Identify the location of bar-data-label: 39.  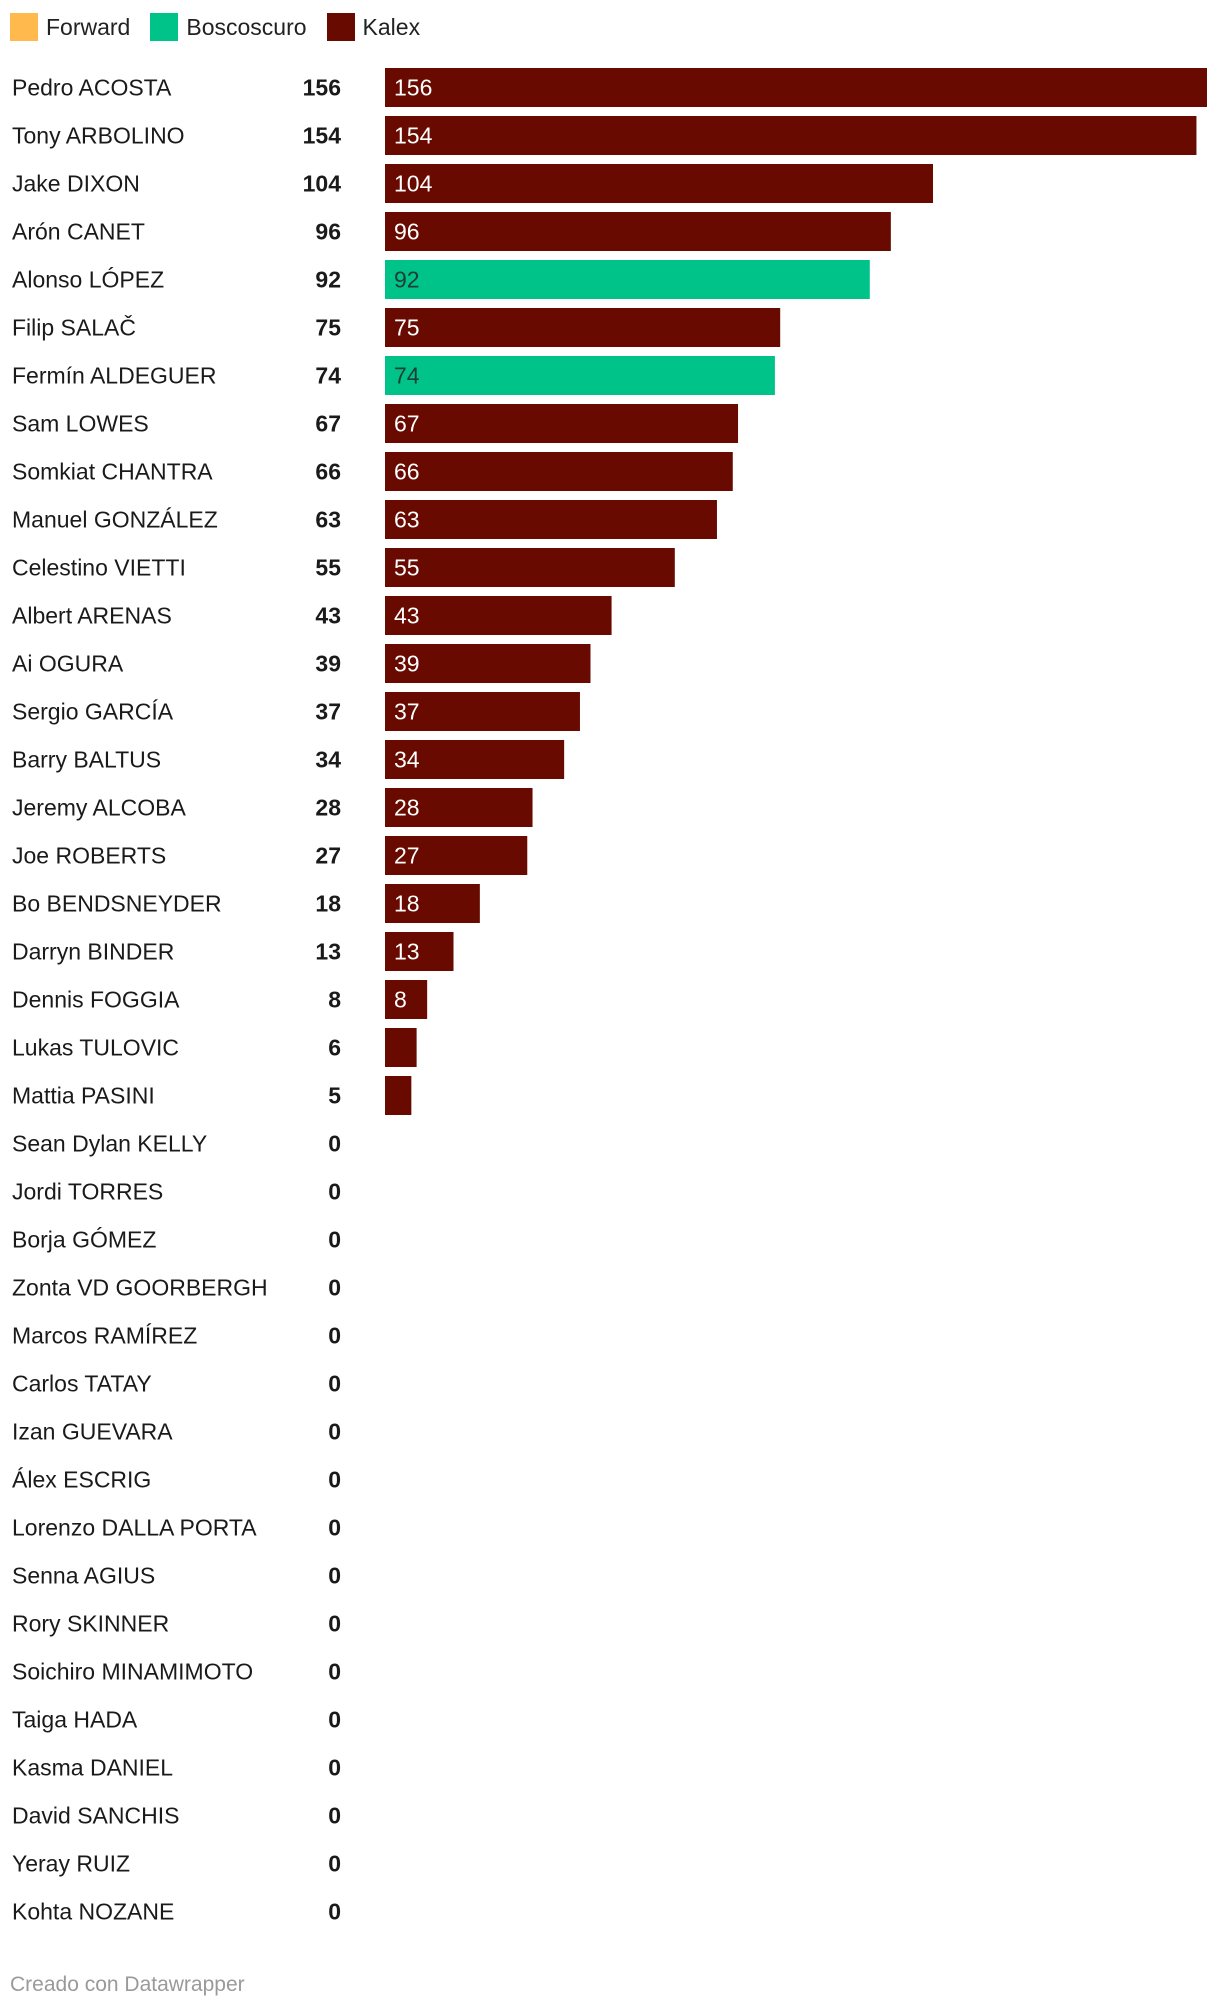
(407, 664).